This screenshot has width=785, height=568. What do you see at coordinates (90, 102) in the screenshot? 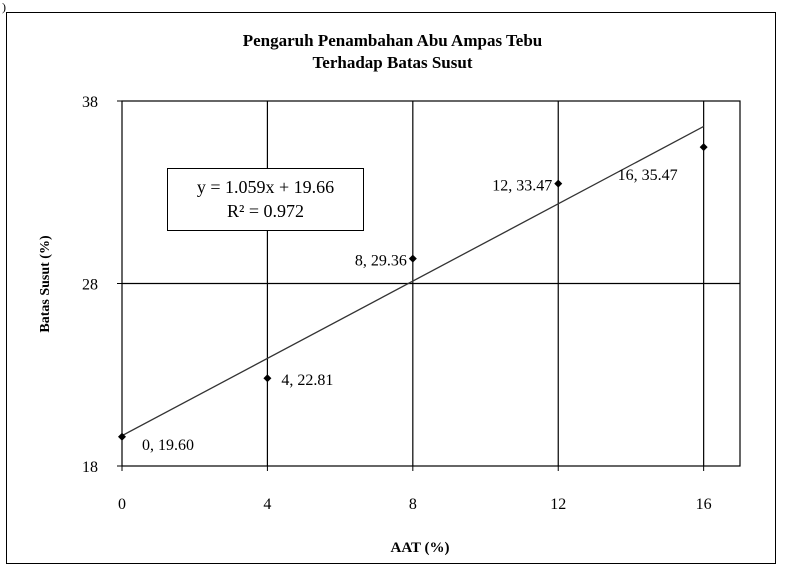
I see `y-tick-label-38: 38` at bounding box center [90, 102].